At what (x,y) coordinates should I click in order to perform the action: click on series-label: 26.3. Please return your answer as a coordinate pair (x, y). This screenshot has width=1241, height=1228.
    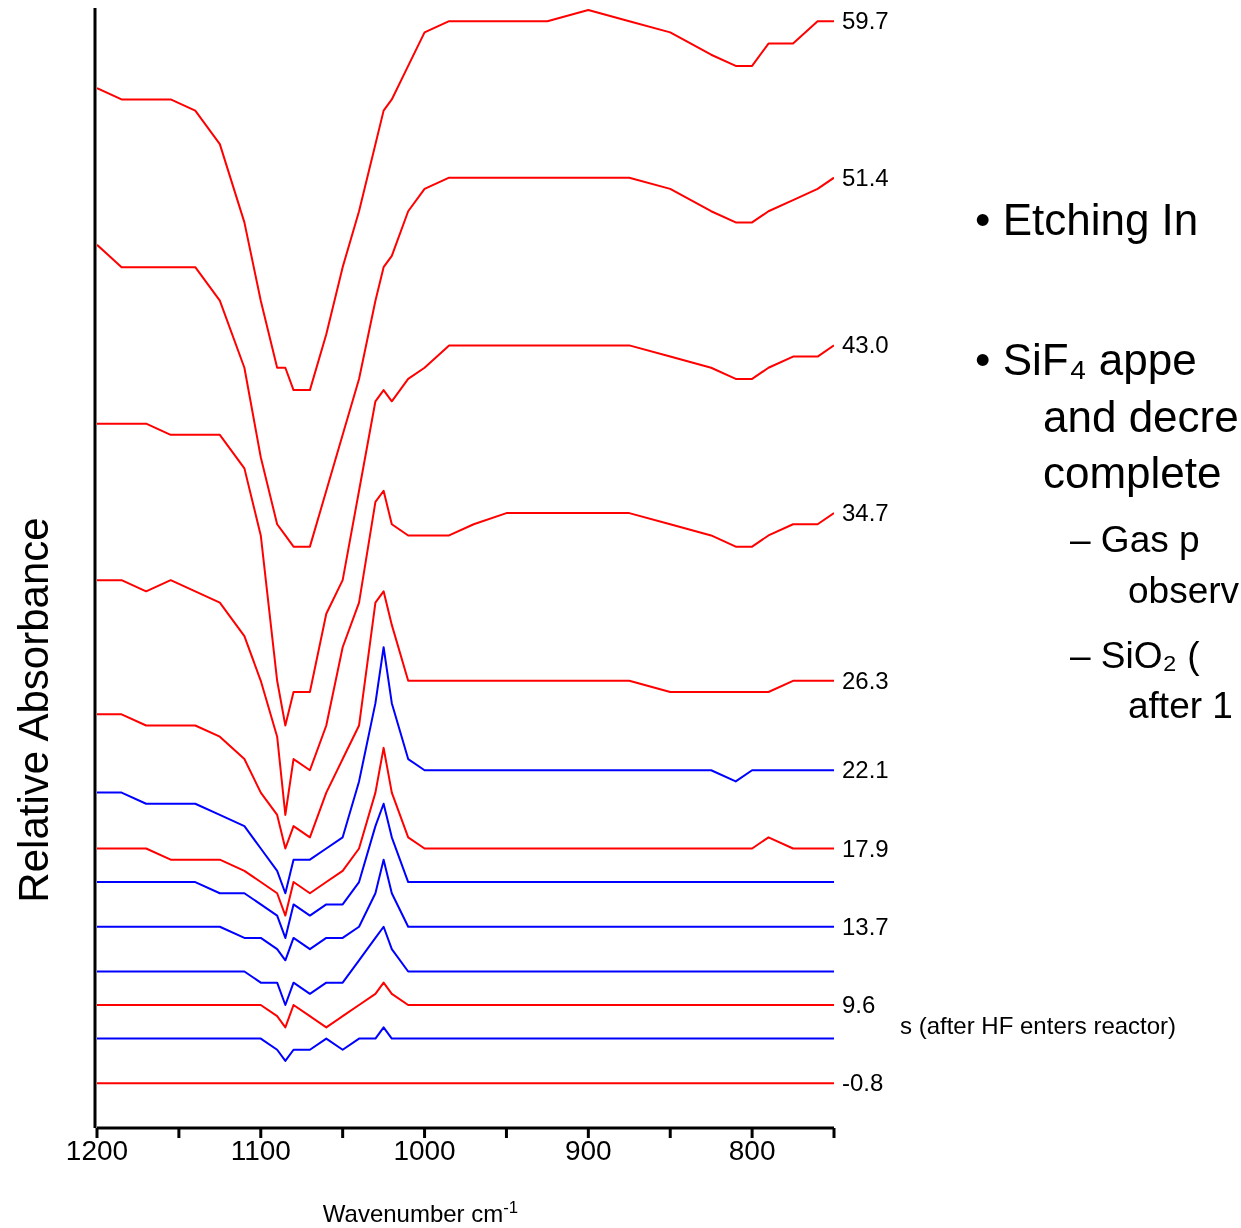
    Looking at the image, I should click on (865, 680).